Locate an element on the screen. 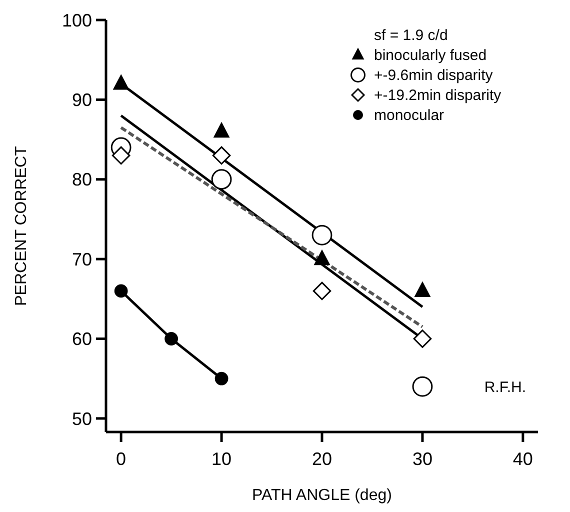 This screenshot has height=512, width=570. legend-label: binocularly fused is located at coordinates (430, 55).